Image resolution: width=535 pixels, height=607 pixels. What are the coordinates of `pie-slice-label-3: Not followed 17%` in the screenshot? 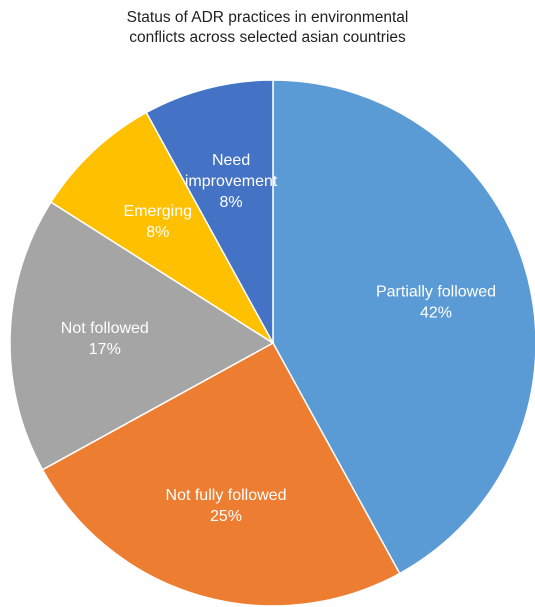 It's located at (105, 339).